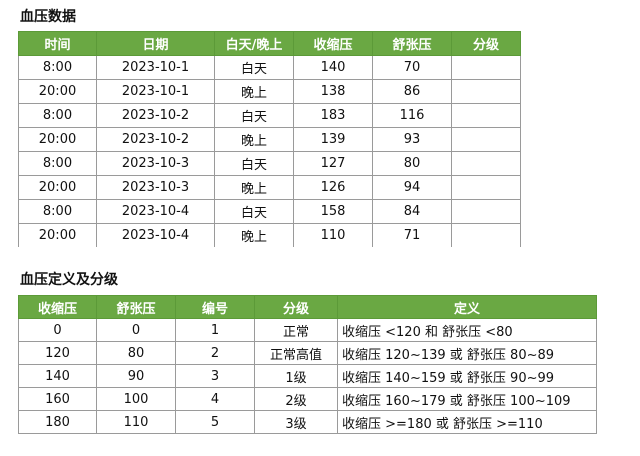 The height and width of the screenshot is (456, 640). Describe the element at coordinates (296, 422) in the screenshot. I see `cell-grade: 3级` at that location.